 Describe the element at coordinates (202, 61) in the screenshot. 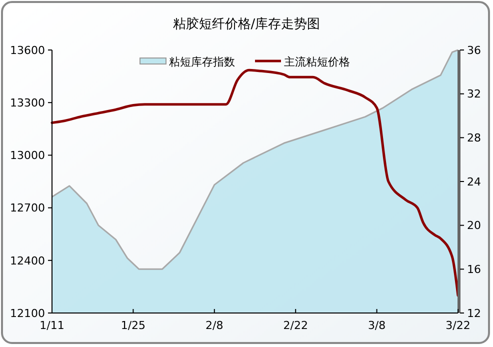

I see `legend-label: 粘短库存指数` at that location.